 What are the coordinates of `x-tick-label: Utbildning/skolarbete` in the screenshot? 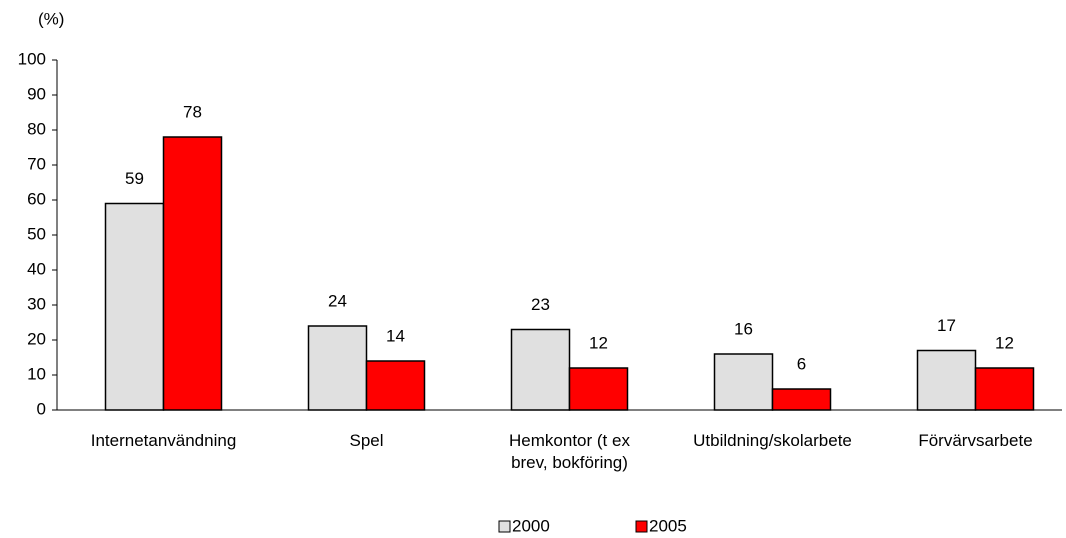 It's located at (772, 440).